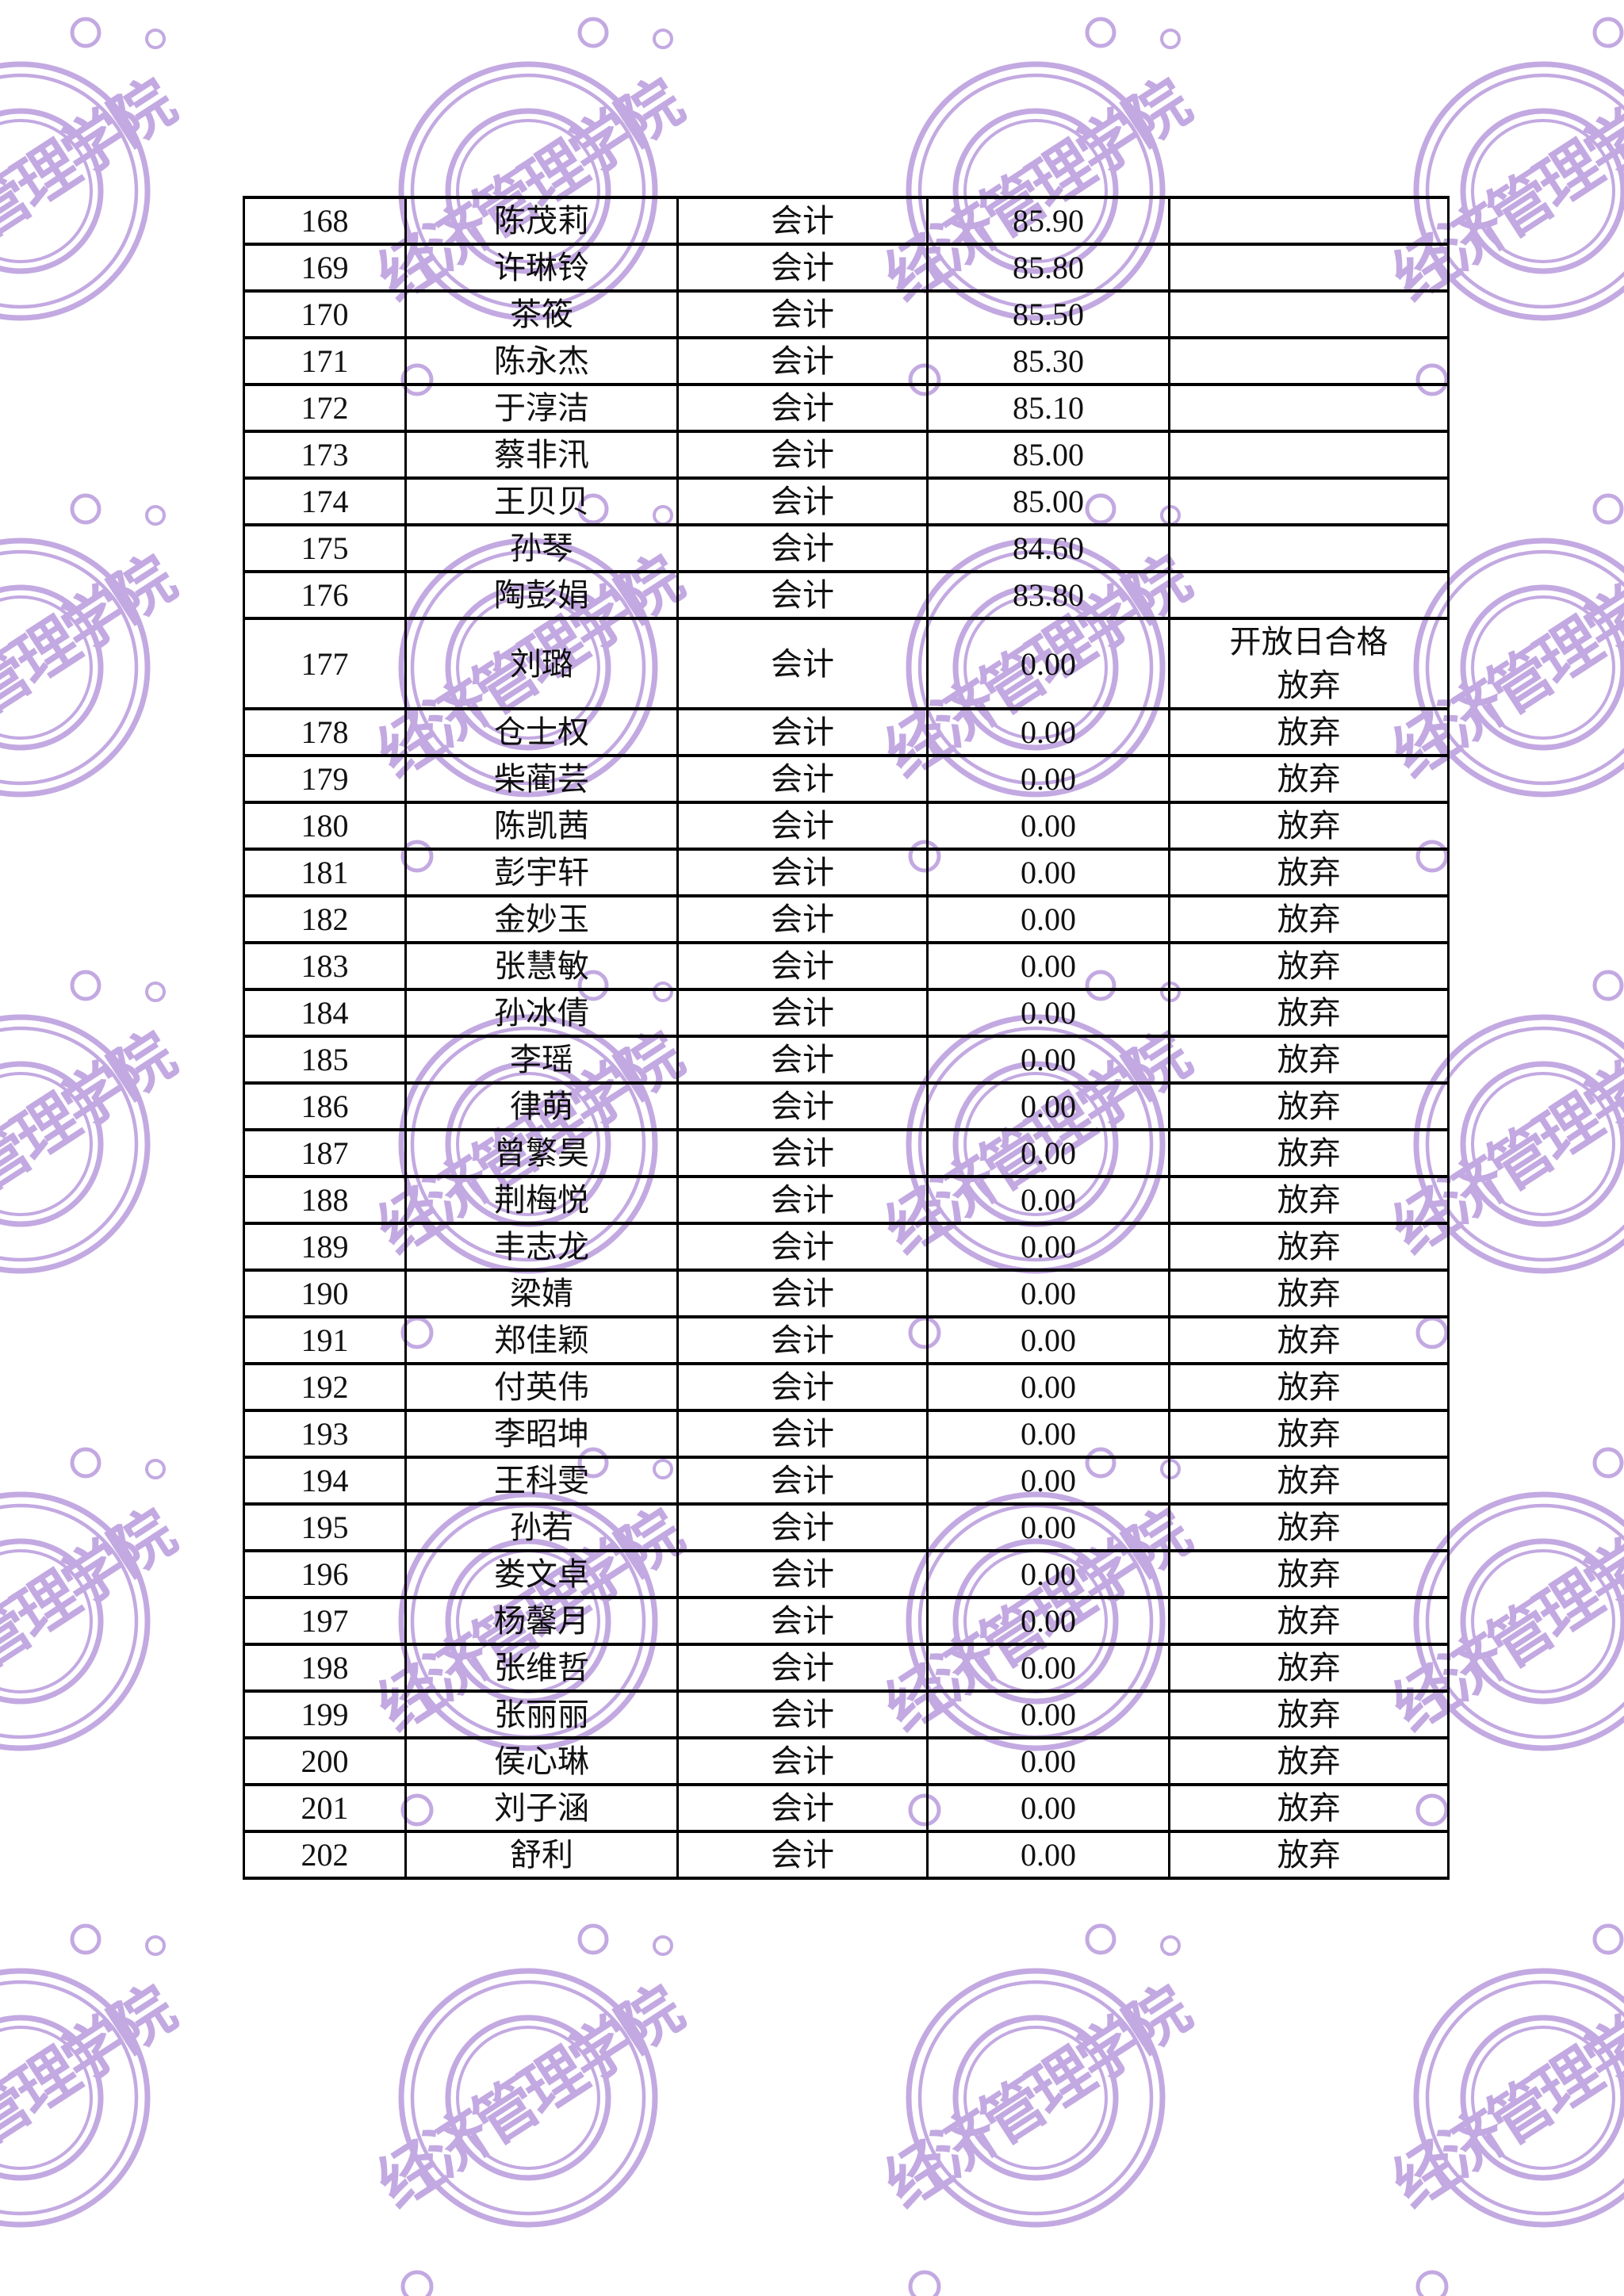 The height and width of the screenshot is (2296, 1624). I want to click on name-cell: 柴蔺芸, so click(541, 779).